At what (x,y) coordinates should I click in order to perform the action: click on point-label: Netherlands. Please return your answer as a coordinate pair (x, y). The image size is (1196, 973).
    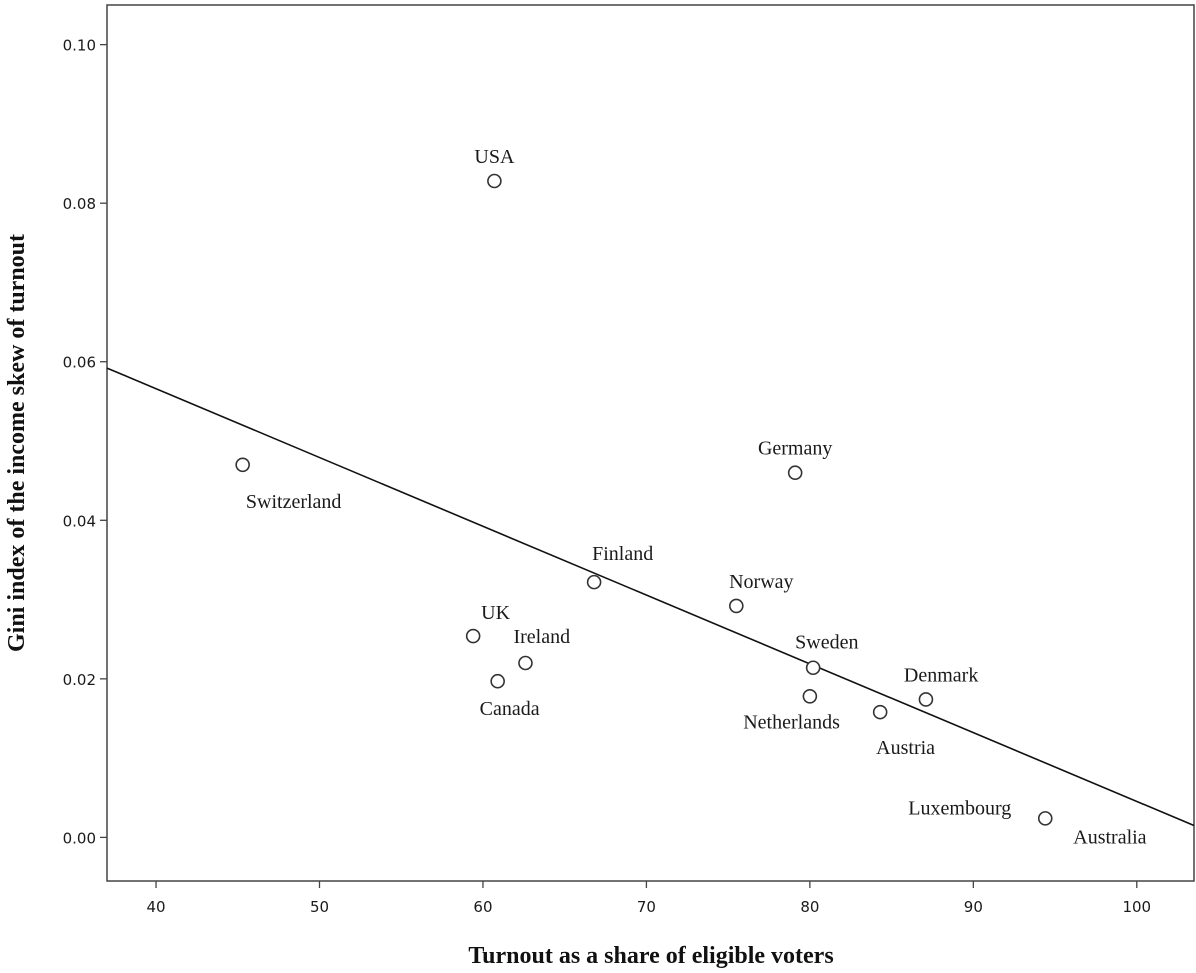
    Looking at the image, I should click on (791, 722).